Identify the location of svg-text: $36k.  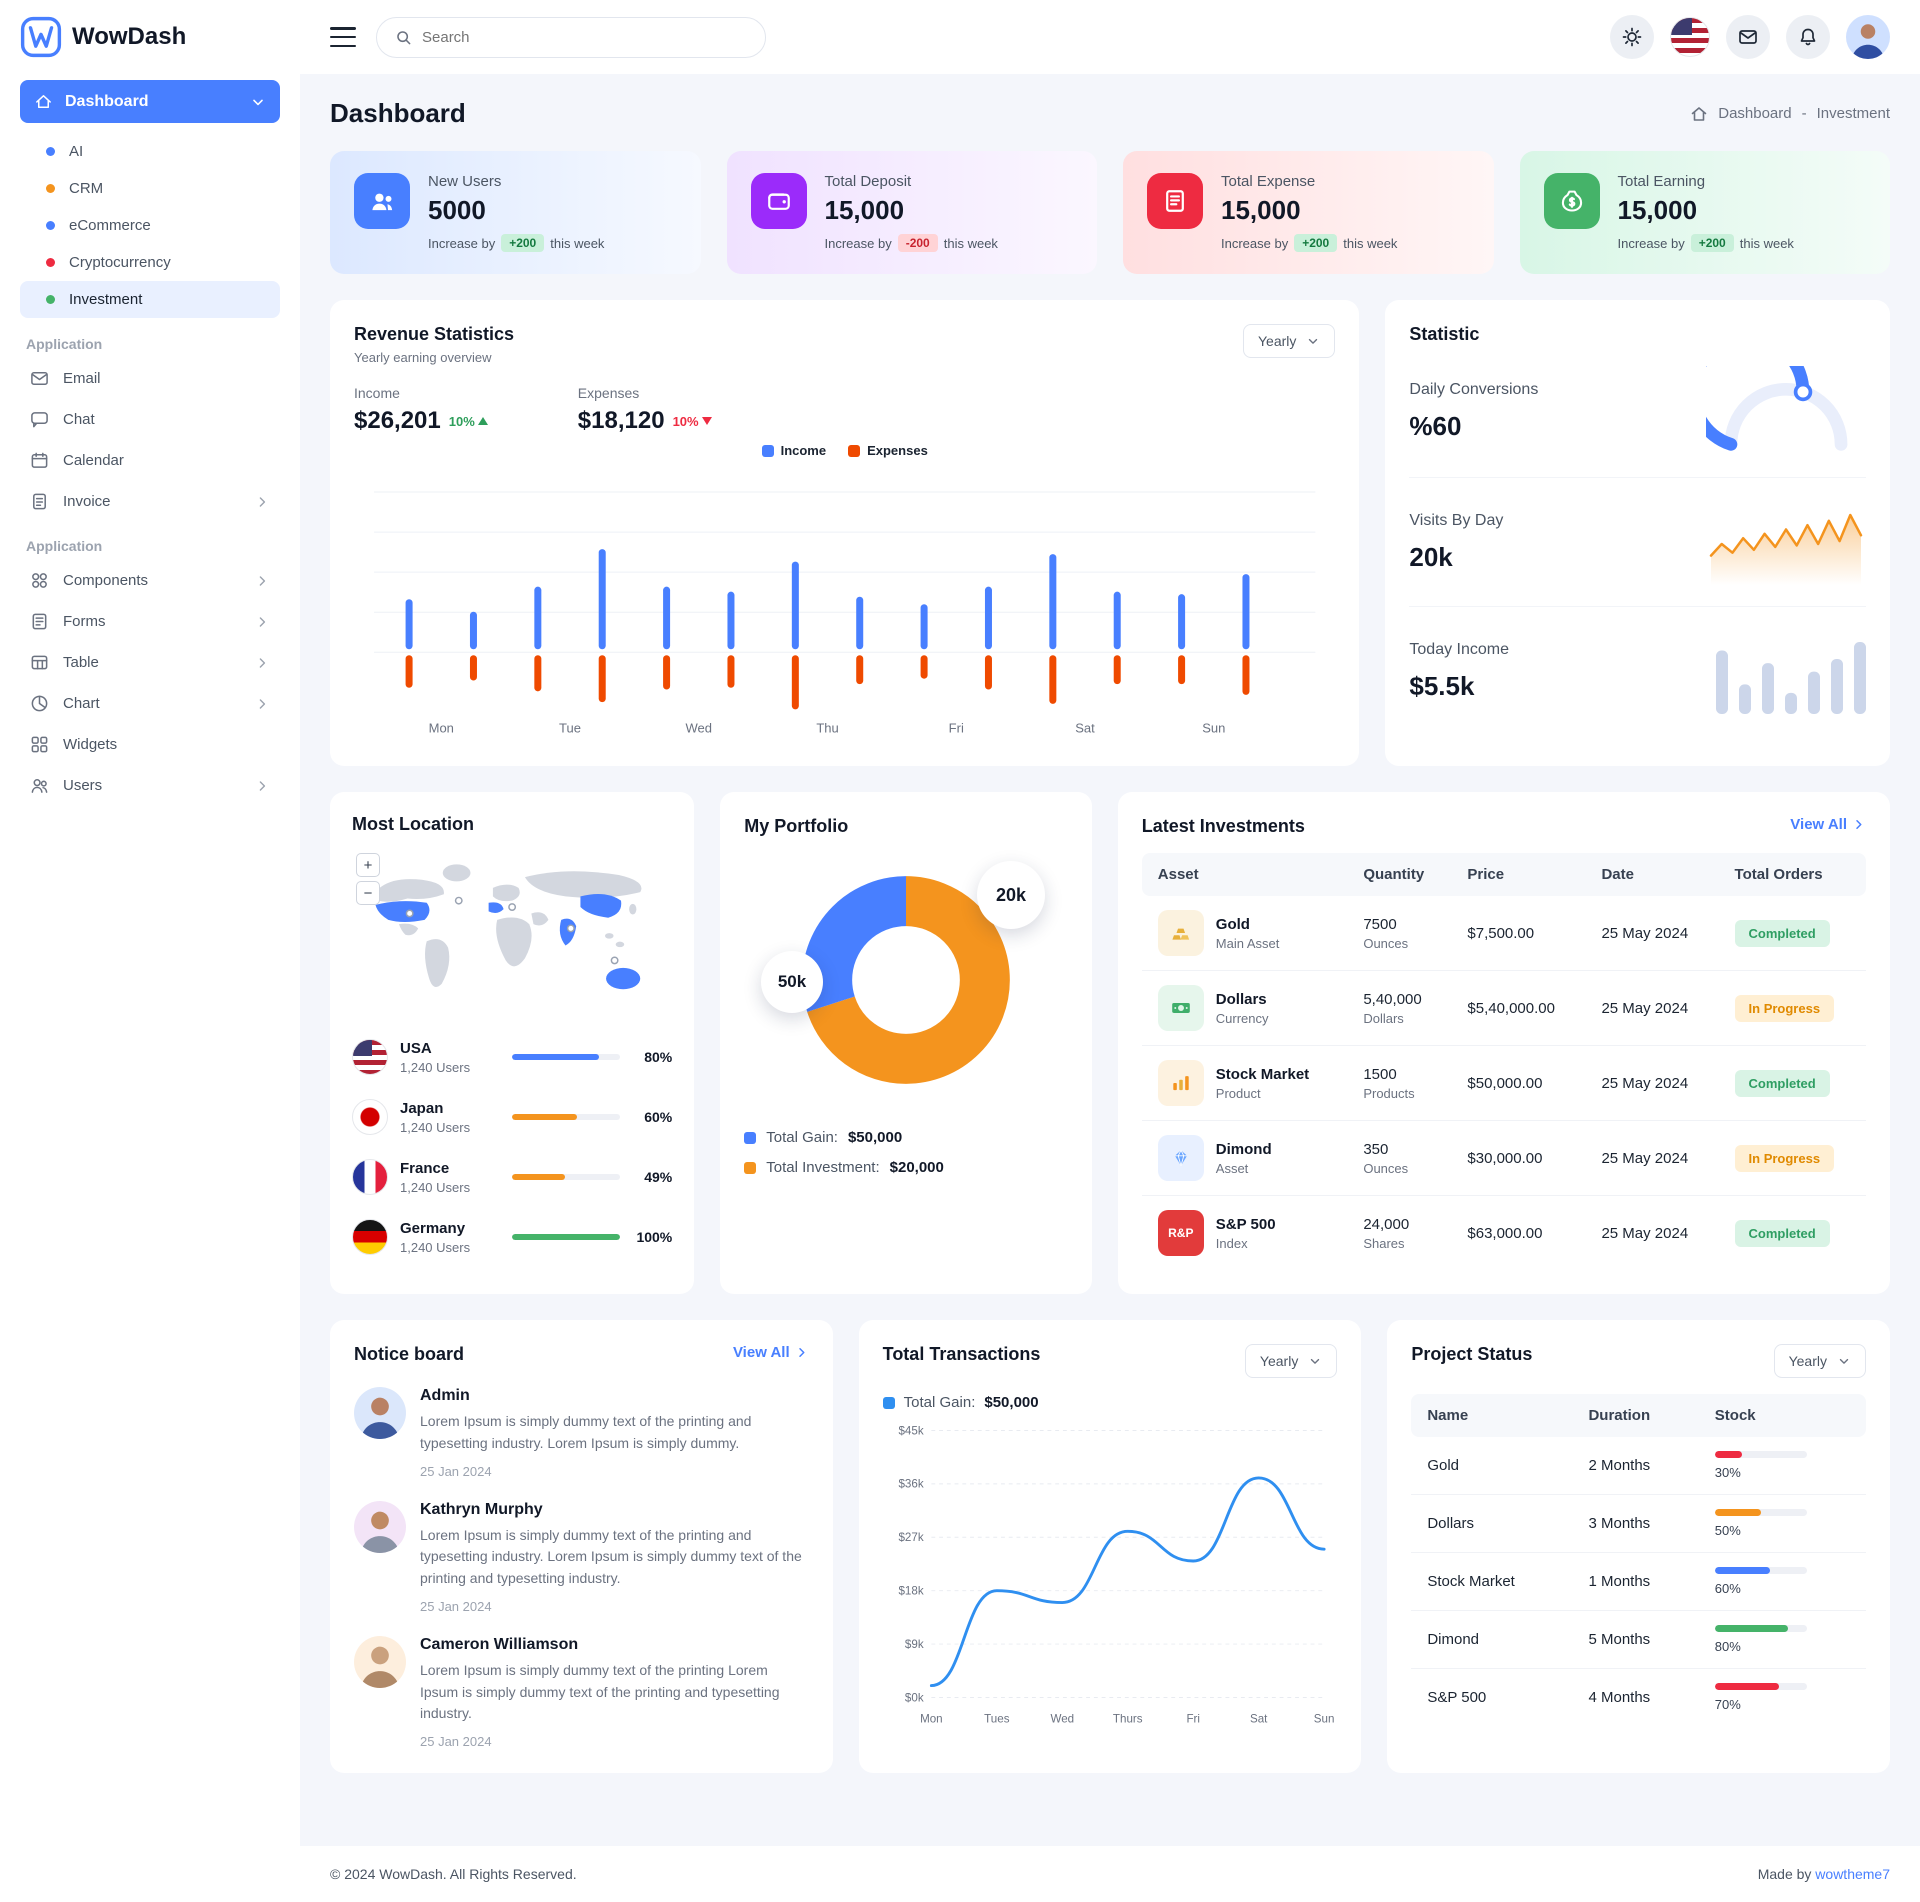
(910, 1484).